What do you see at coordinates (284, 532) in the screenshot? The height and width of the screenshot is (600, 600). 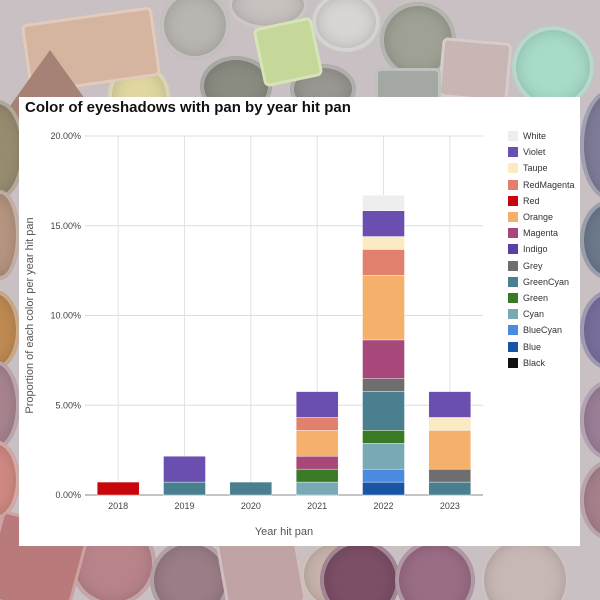 I see `x-axis-label: Year hit pan` at bounding box center [284, 532].